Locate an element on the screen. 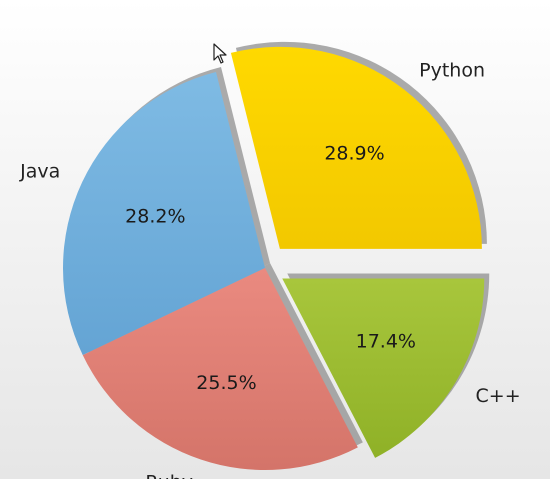 This screenshot has width=550, height=479. pct-label-java: 28.2% is located at coordinates (155, 216).